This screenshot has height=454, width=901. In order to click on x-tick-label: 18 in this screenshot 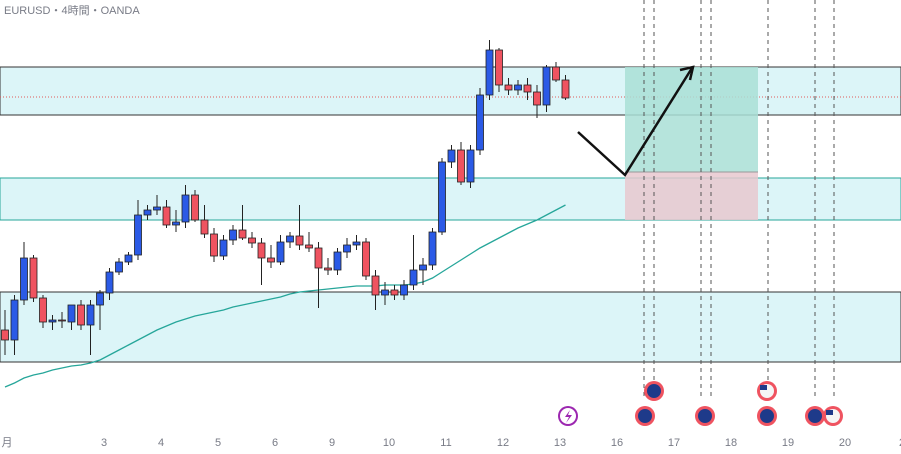, I will do `click(731, 443)`.